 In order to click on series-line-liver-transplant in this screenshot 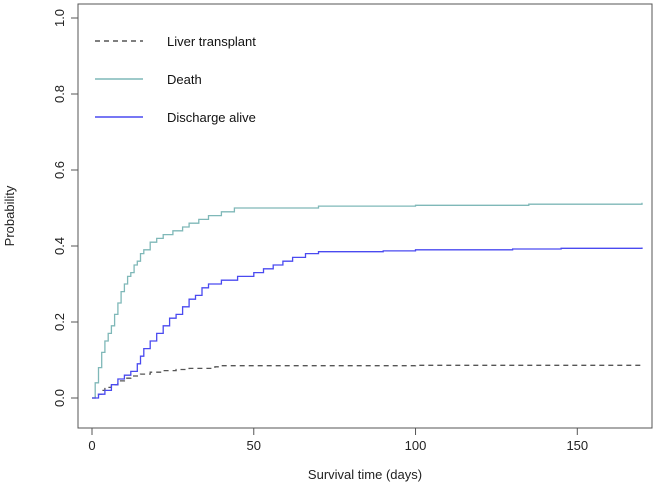, I will do `click(367, 381)`.